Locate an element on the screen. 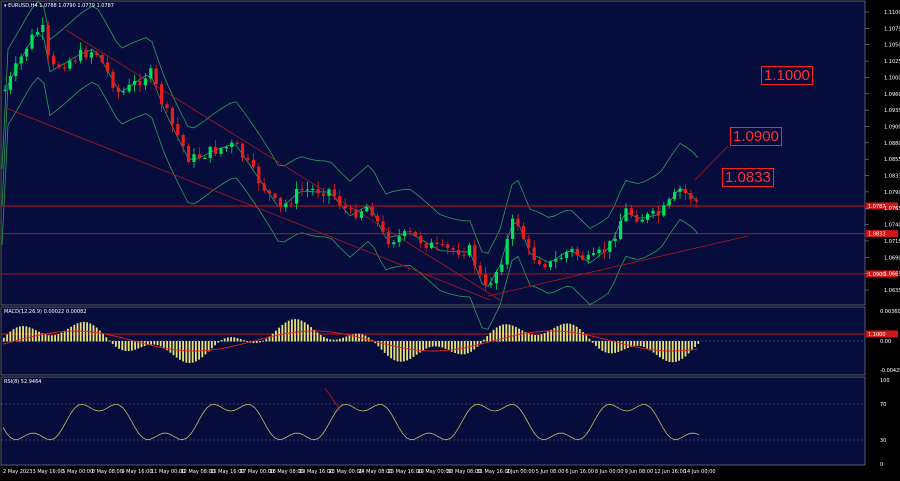 This screenshot has height=481, width=900. dropdown-triangle-icon: ▾ is located at coordinates (5, 6).